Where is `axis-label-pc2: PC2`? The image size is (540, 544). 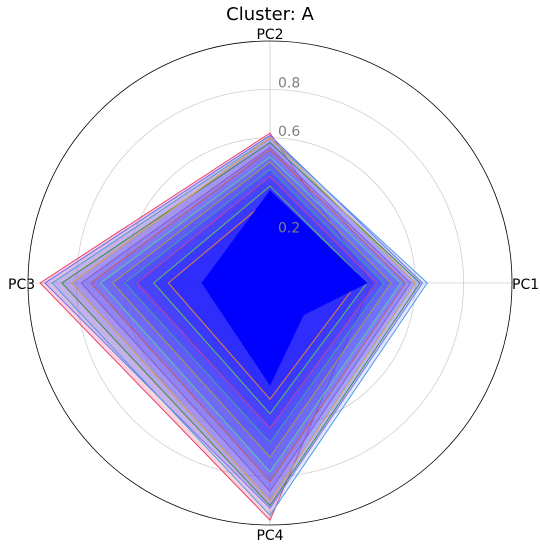
axis-label-pc2: PC2 is located at coordinates (269, 35).